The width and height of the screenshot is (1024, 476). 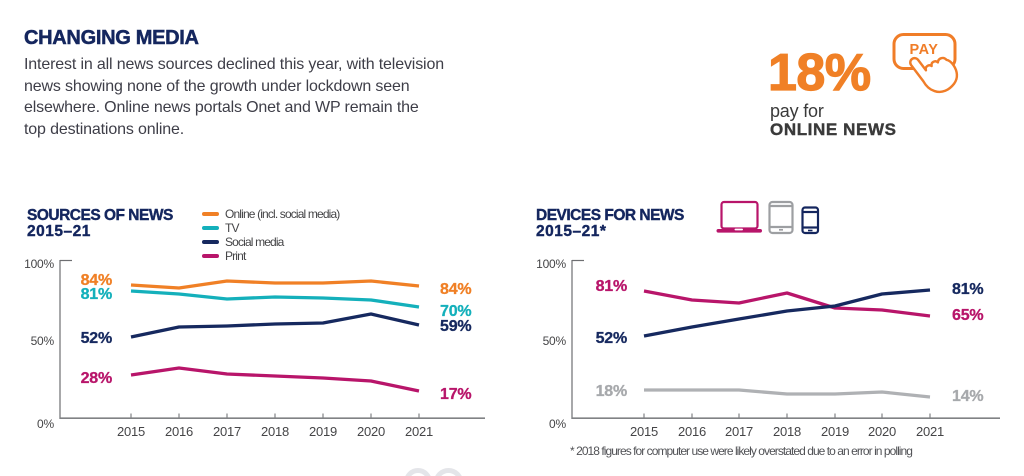 What do you see at coordinates (924, 50) in the screenshot?
I see `svg-text: PAY` at bounding box center [924, 50].